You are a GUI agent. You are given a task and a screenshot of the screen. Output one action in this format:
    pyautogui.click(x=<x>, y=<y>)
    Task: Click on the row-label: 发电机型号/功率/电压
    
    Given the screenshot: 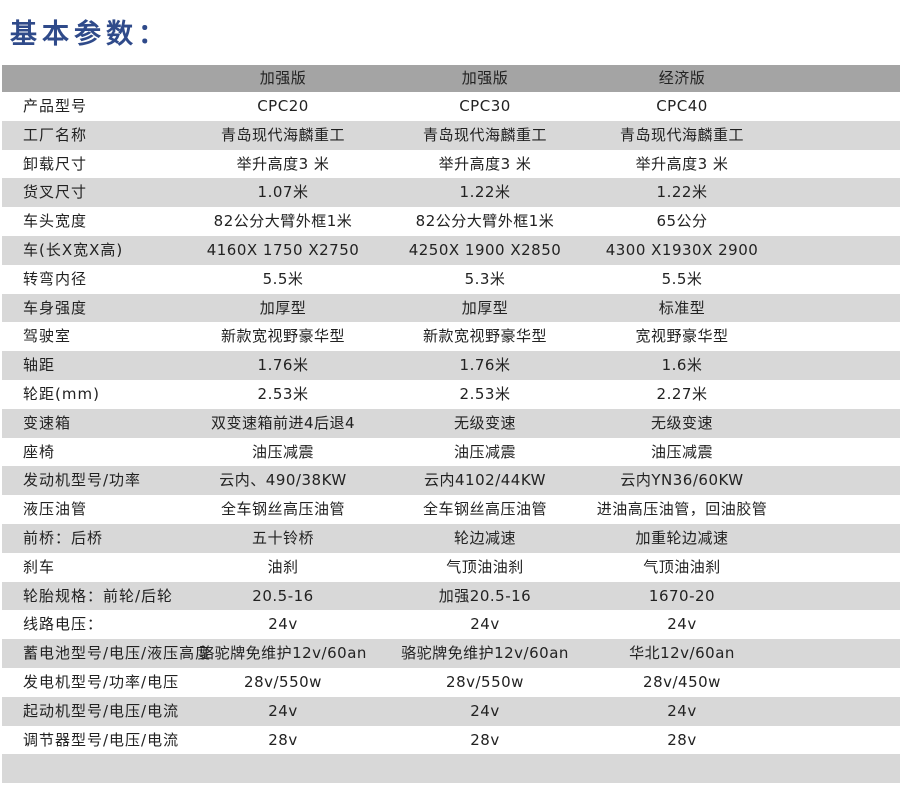 What is the action you would take?
    pyautogui.click(x=101, y=681)
    